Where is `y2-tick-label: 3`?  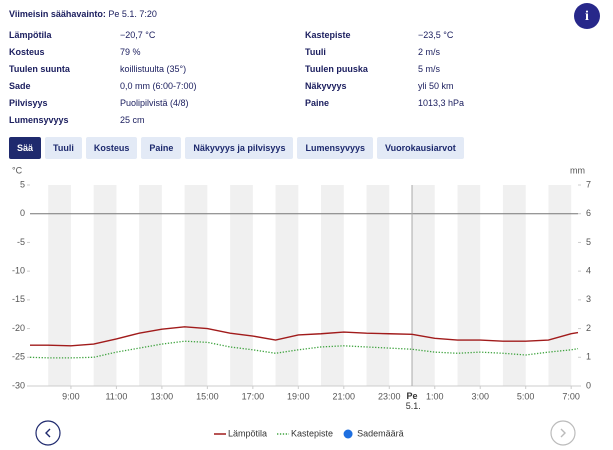
y2-tick-label: 3 is located at coordinates (588, 299).